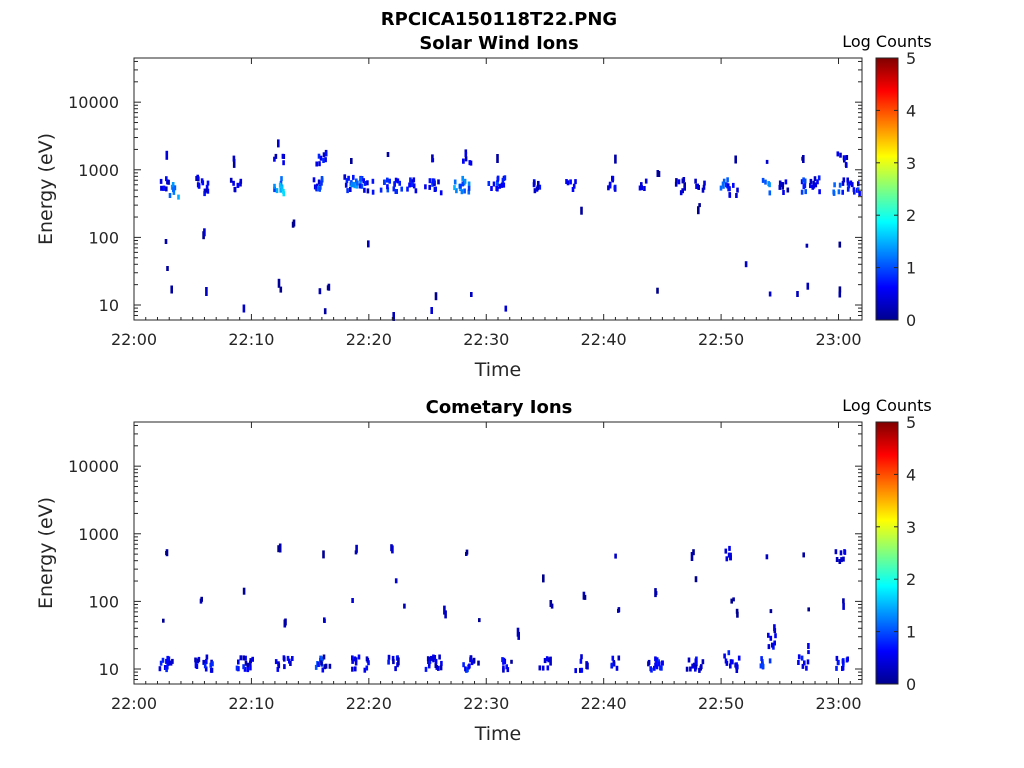  Describe the element at coordinates (109, 305) in the screenshot. I see `y-tick-label: 10` at that location.